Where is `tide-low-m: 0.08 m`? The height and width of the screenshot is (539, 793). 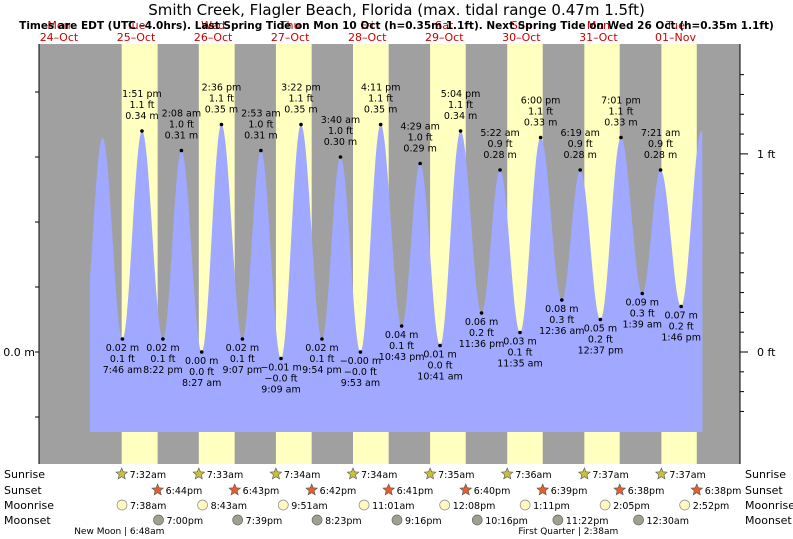 tide-low-m: 0.08 m is located at coordinates (561, 309).